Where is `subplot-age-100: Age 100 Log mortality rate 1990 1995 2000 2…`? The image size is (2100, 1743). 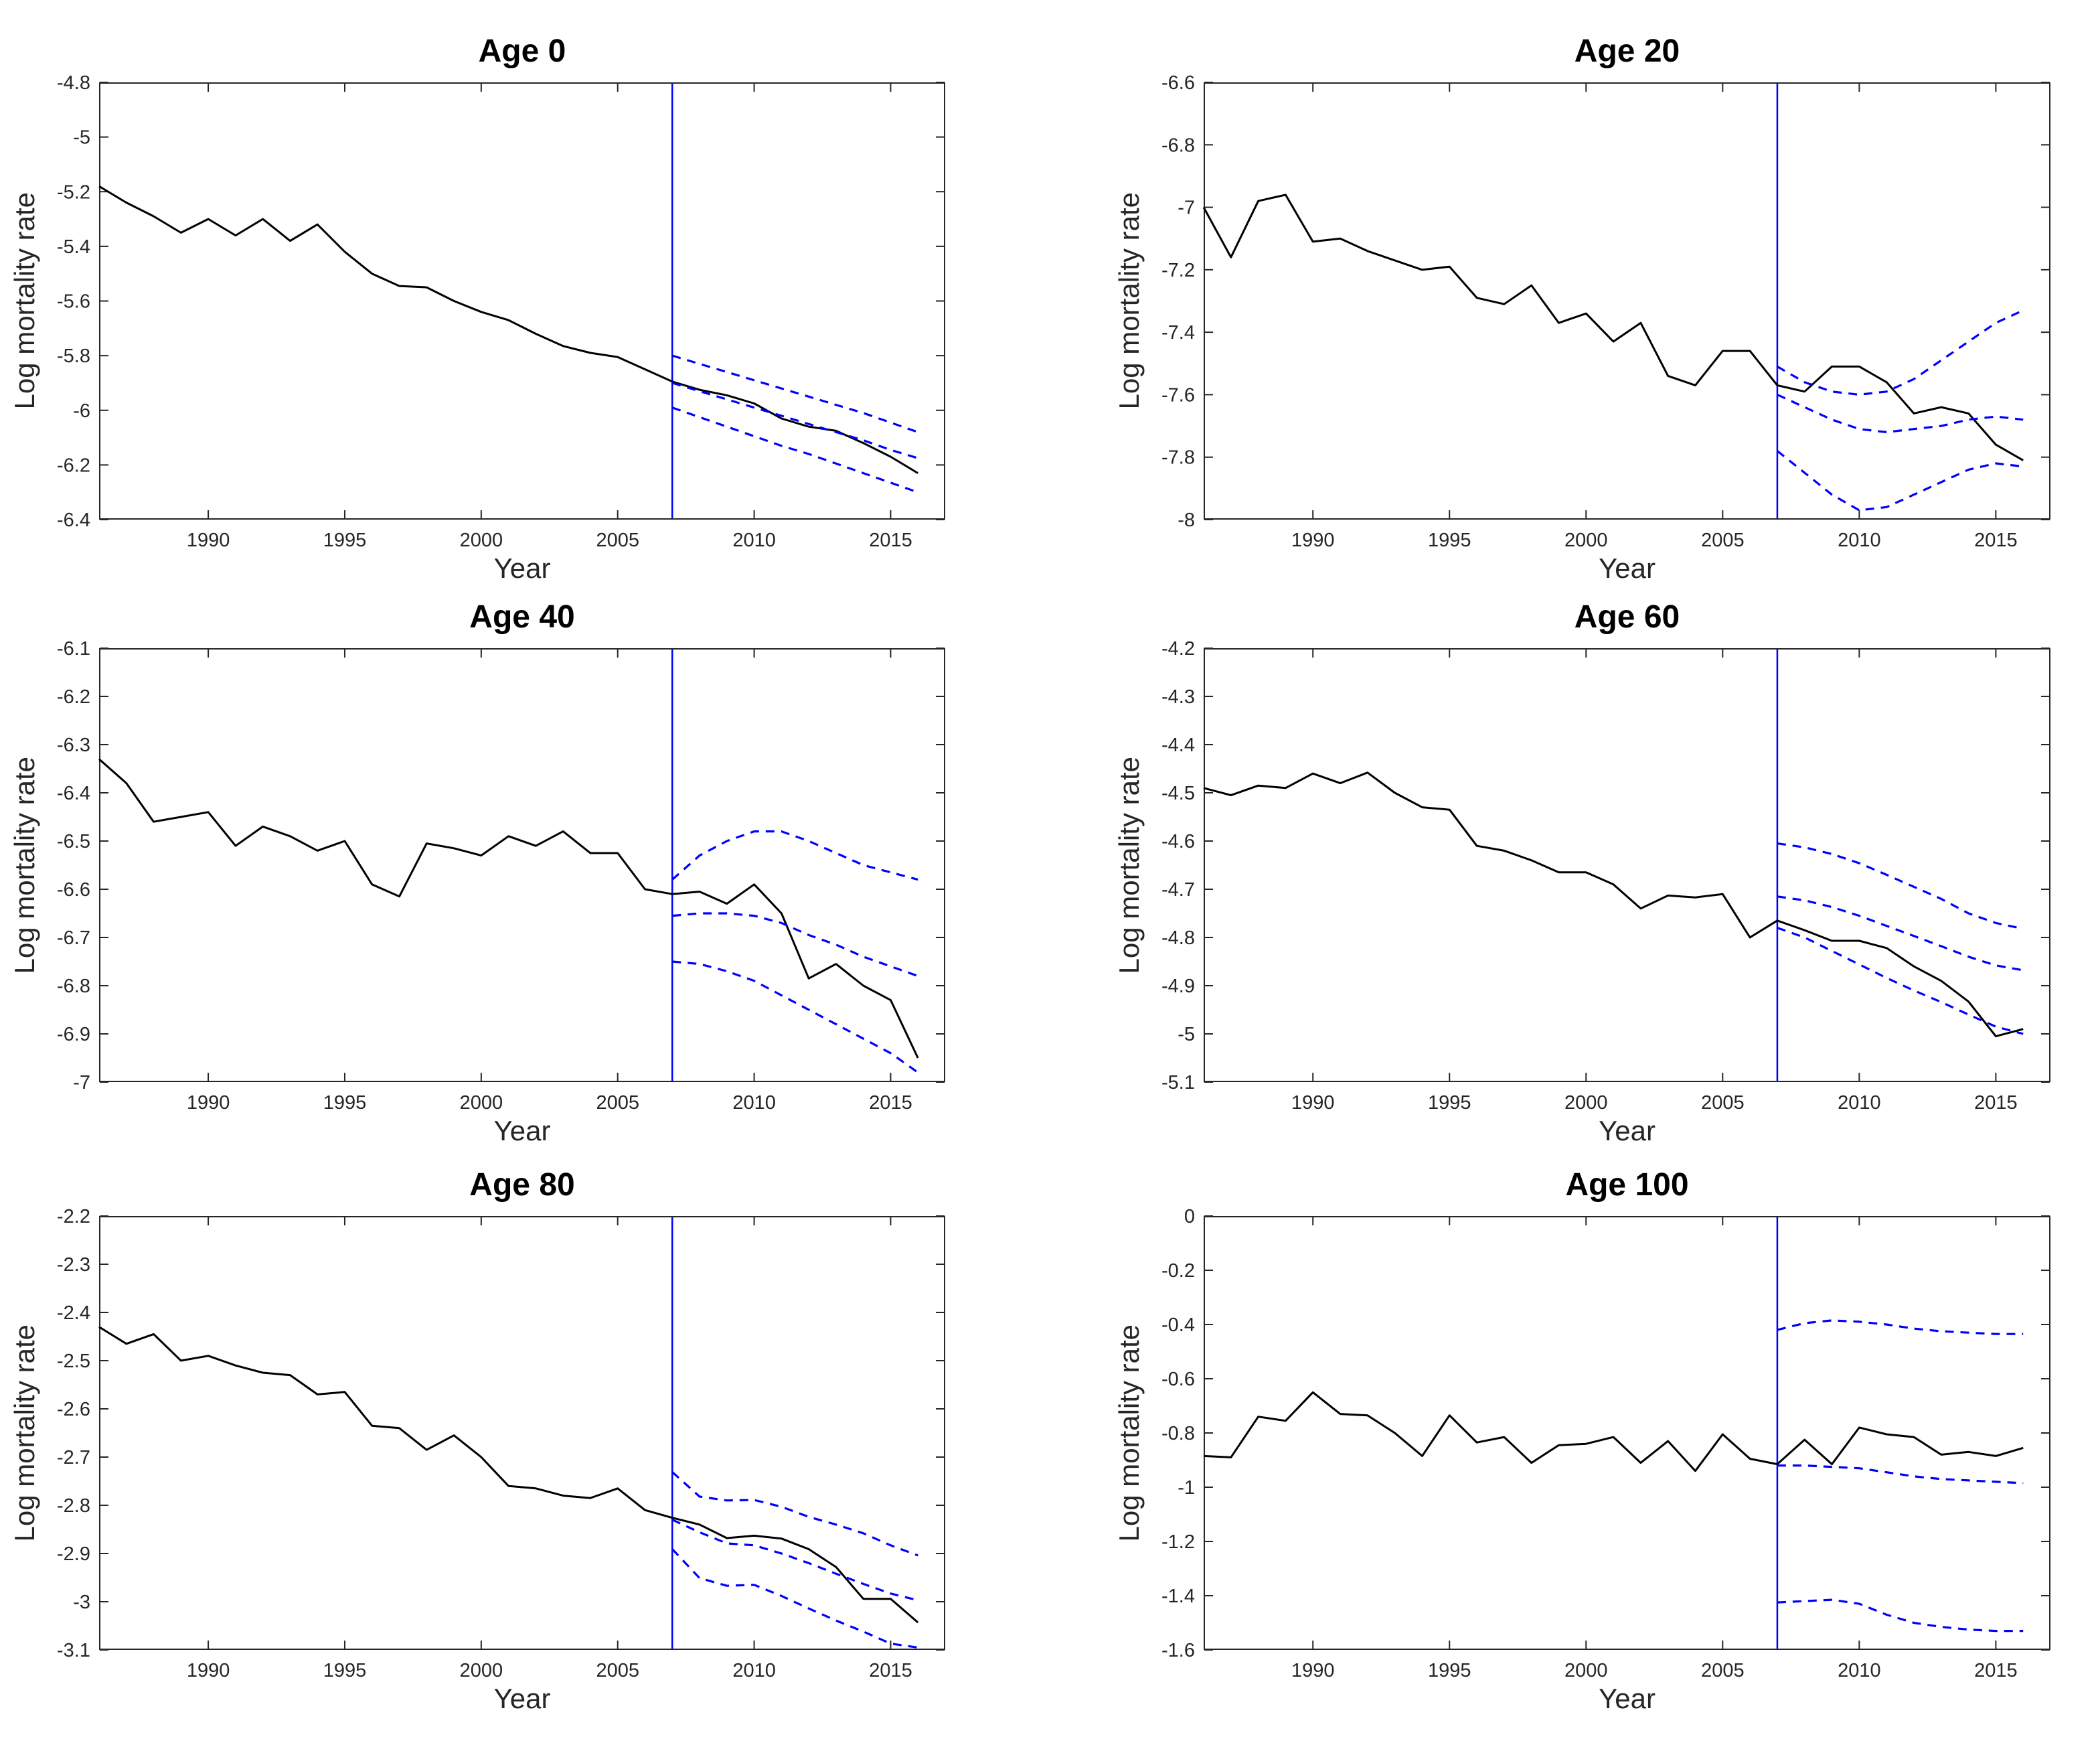
subplot-age-100: Age 100 Log mortality rate 1990 1995 2000 2… is located at coordinates (1582, 1441).